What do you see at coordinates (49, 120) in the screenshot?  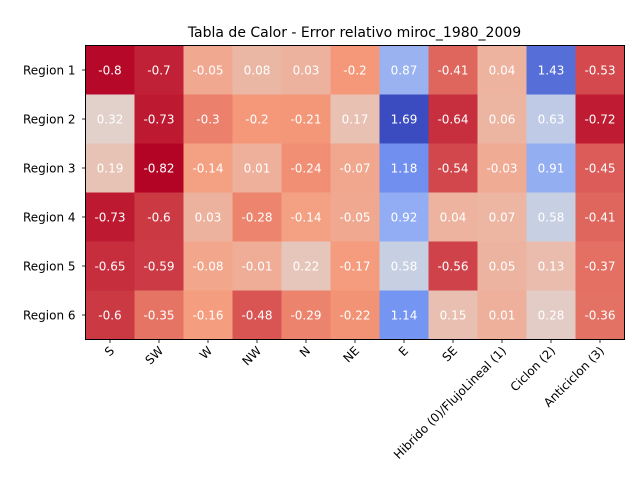 I see `y-tick-label: Region 2` at bounding box center [49, 120].